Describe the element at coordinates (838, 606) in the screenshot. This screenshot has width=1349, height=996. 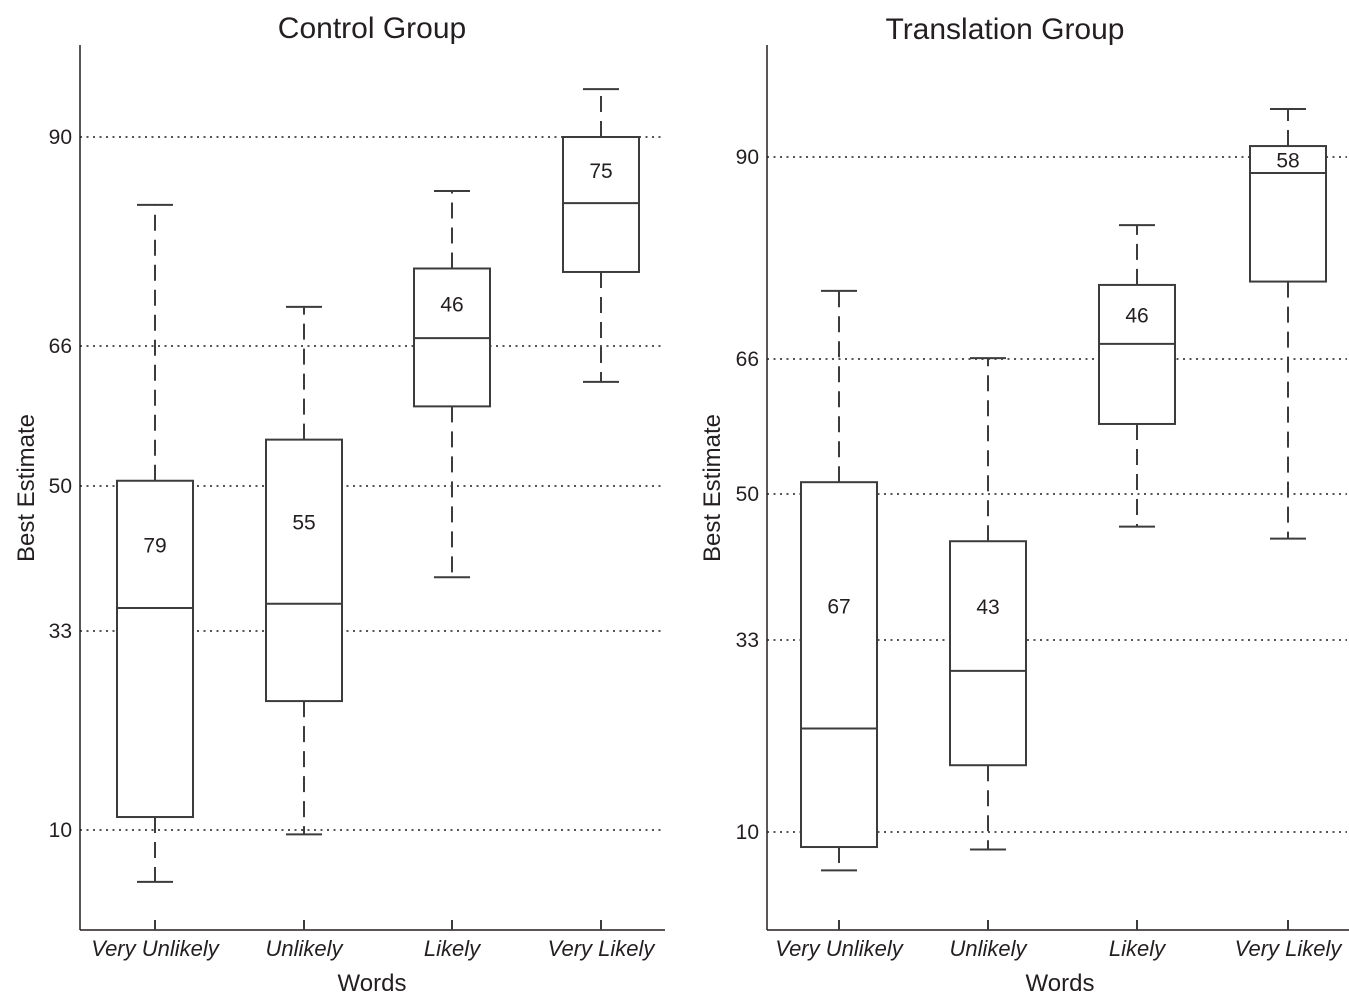
I see `box-count-label: 67` at that location.